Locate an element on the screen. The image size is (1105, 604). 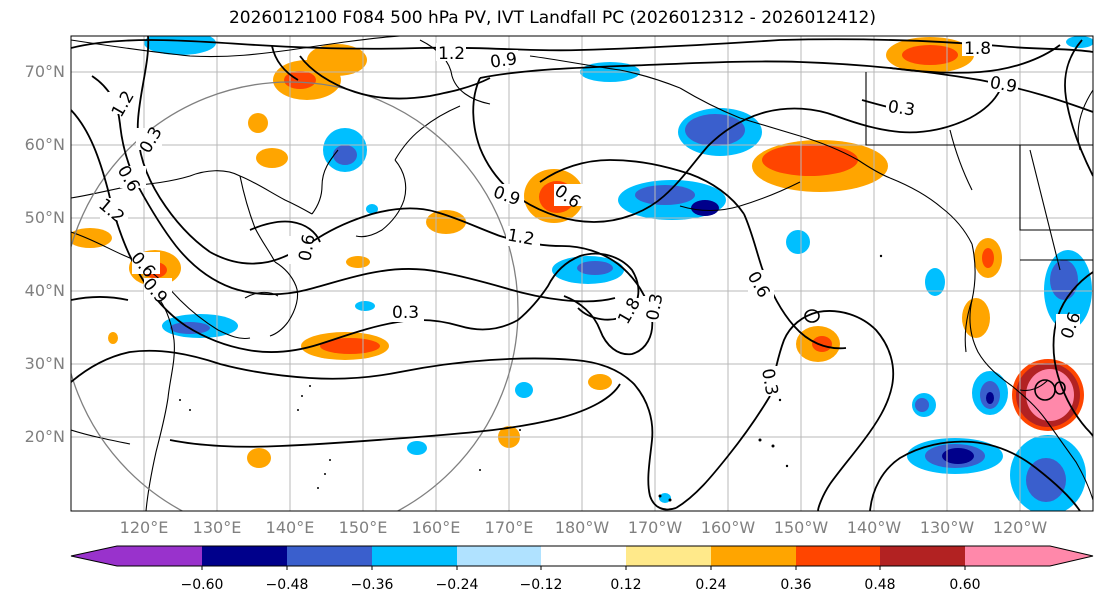
lat-label: 40°N is located at coordinates (44, 290).